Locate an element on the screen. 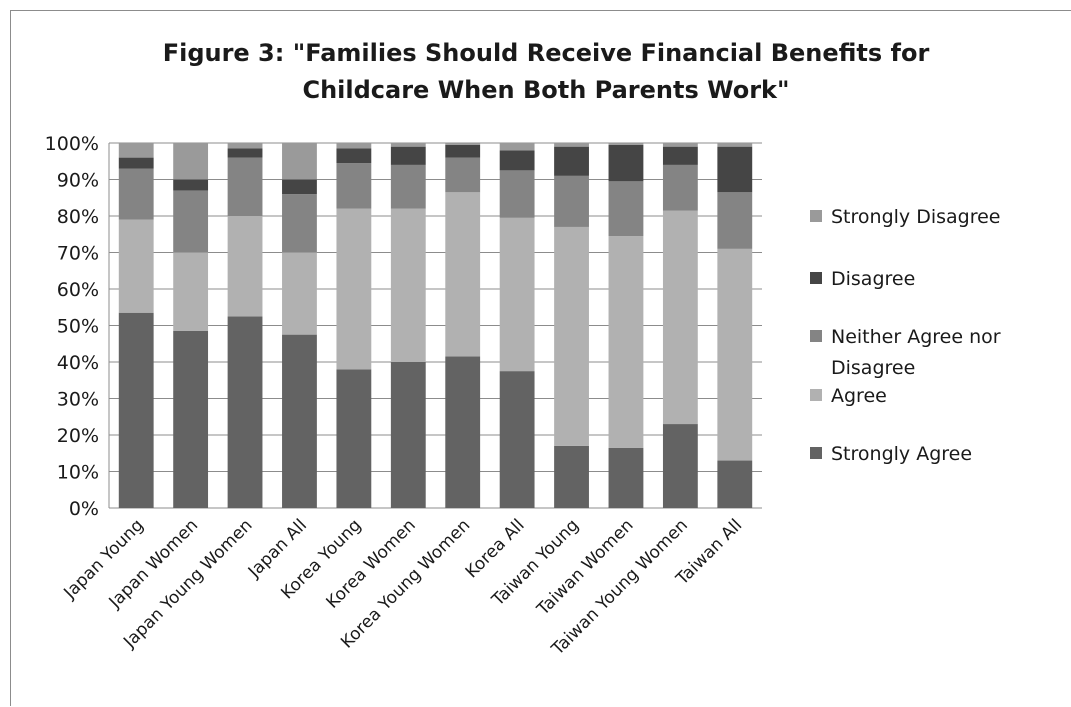 The height and width of the screenshot is (707, 1071). legend-label: Disagree is located at coordinates (873, 279).